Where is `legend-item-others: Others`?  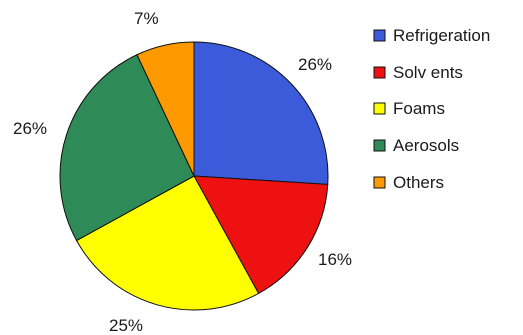 legend-item-others: Others is located at coordinates (408, 182).